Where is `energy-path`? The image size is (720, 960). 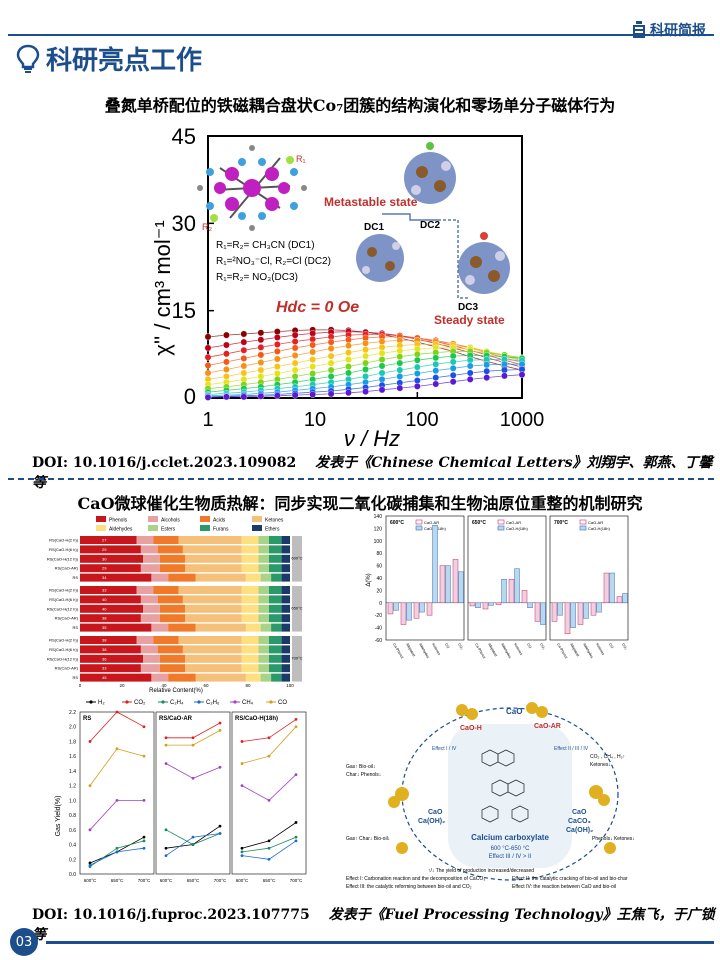
energy-path is located at coordinates (410, 217).